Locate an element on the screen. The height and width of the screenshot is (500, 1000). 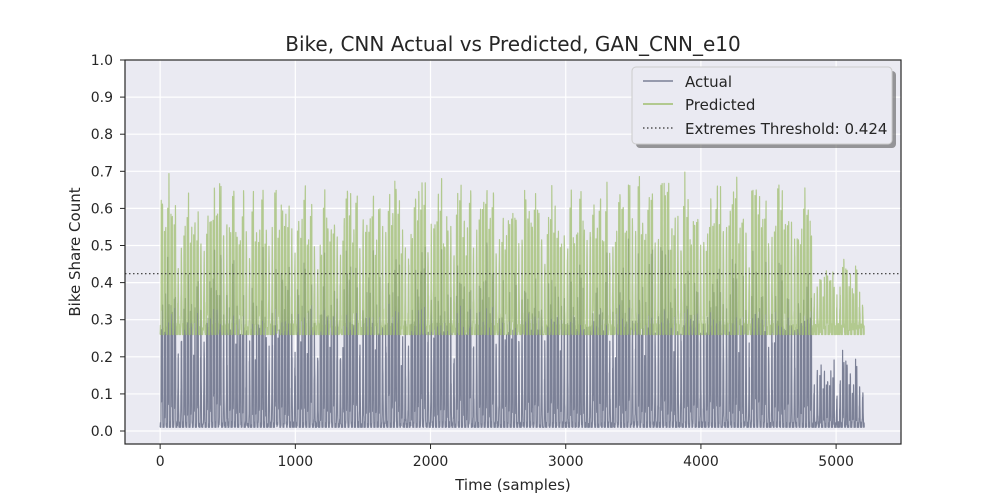
x-axis-label: Time (samples) is located at coordinates (512, 485).